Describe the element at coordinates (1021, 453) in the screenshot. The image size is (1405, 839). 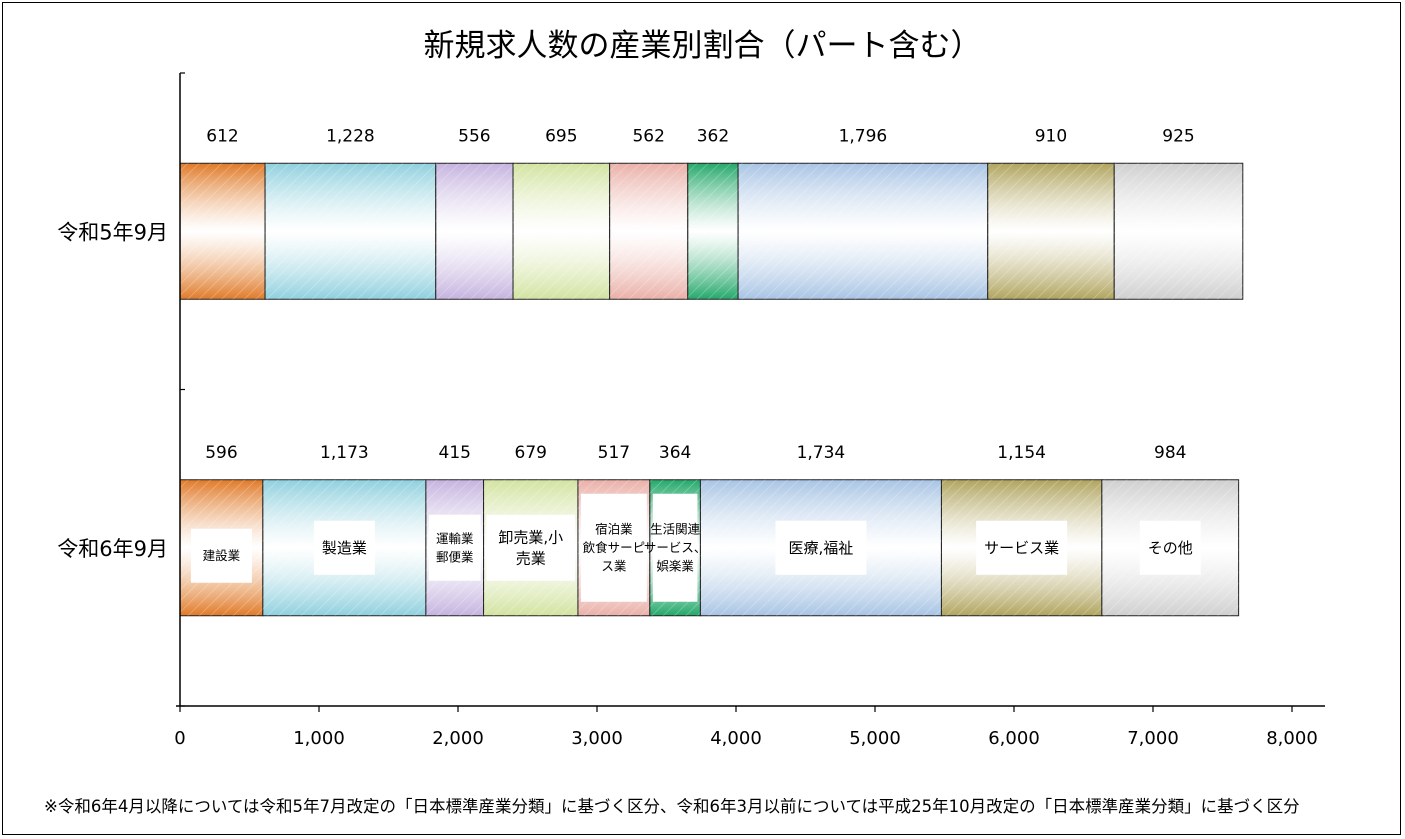
I see `value-label: 1,154` at that location.